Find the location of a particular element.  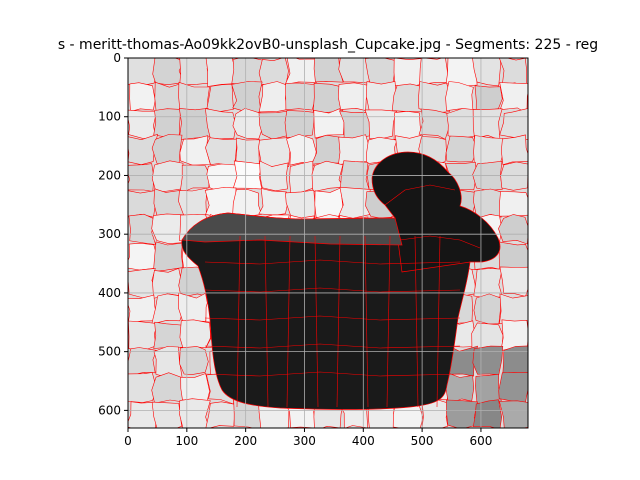

x-tick-label: 200 is located at coordinates (245, 441).